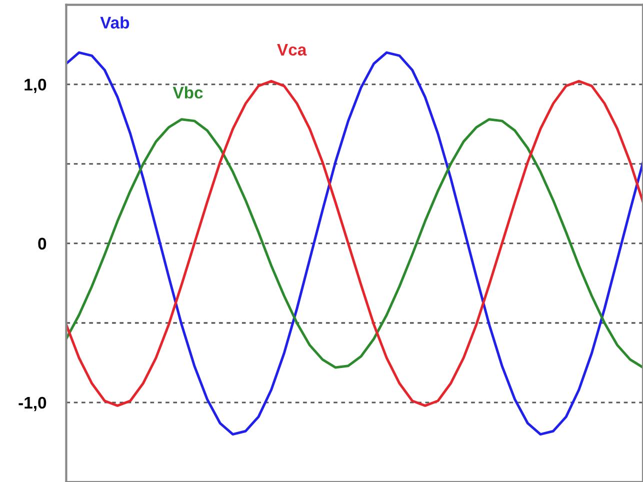 The width and height of the screenshot is (643, 482). I want to click on y-tick-label: 1,0, so click(35, 85).